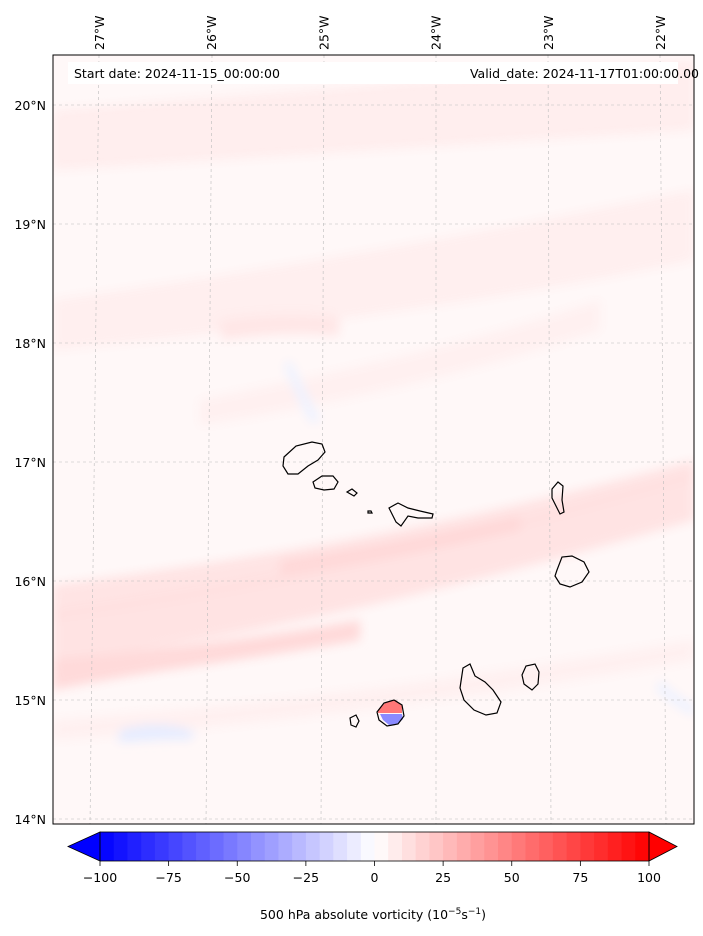  What do you see at coordinates (530, 677) in the screenshot?
I see `island-maio` at bounding box center [530, 677].